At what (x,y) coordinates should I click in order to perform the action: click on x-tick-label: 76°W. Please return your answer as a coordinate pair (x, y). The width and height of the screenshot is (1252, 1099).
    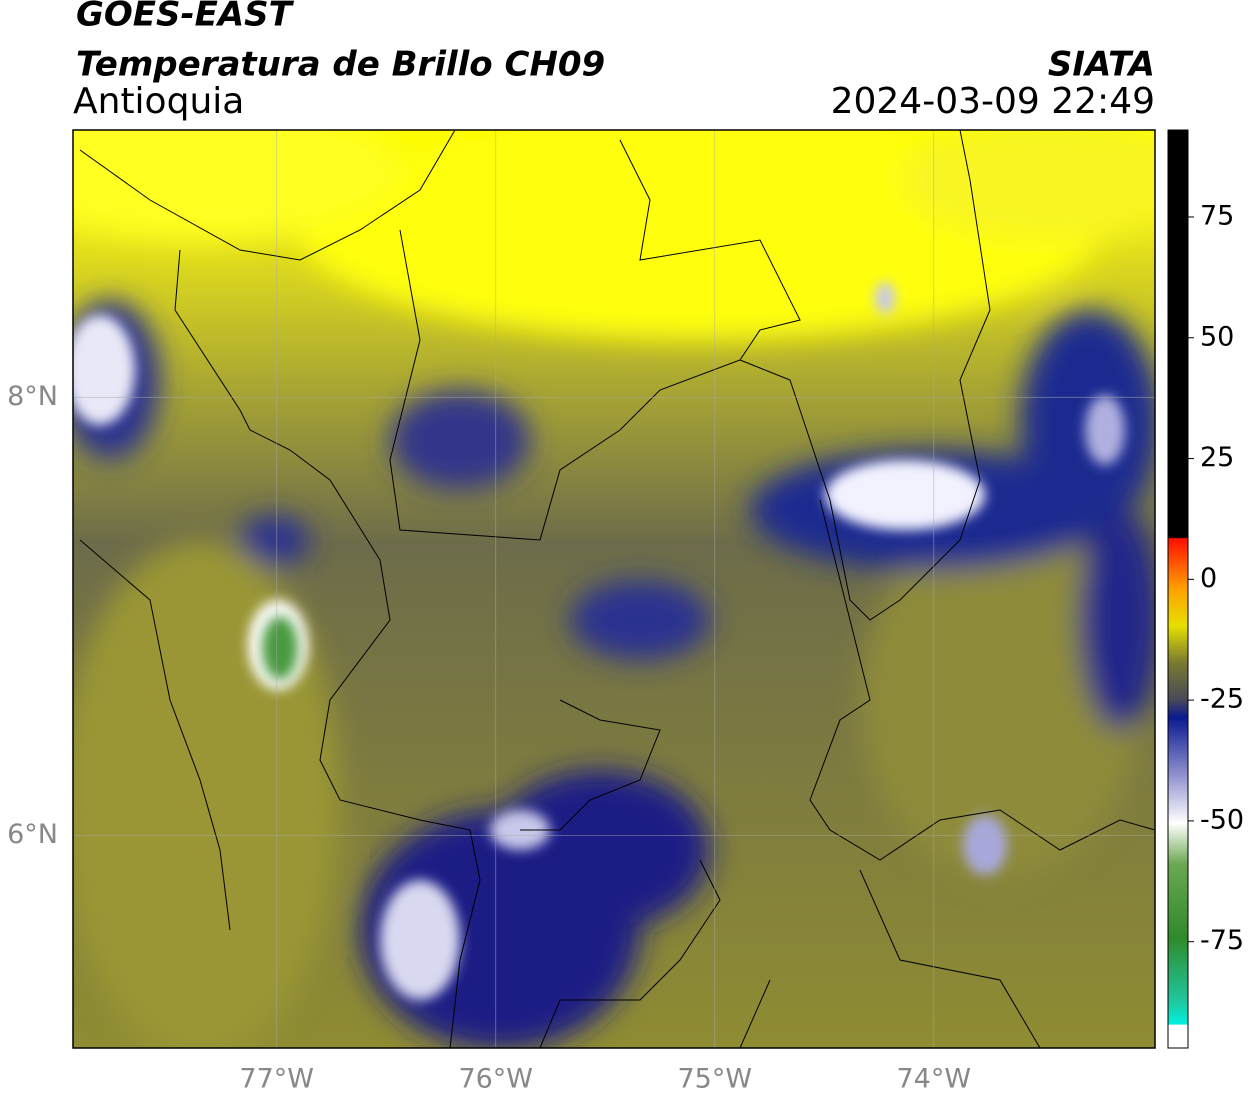
    Looking at the image, I should click on (495, 1079).